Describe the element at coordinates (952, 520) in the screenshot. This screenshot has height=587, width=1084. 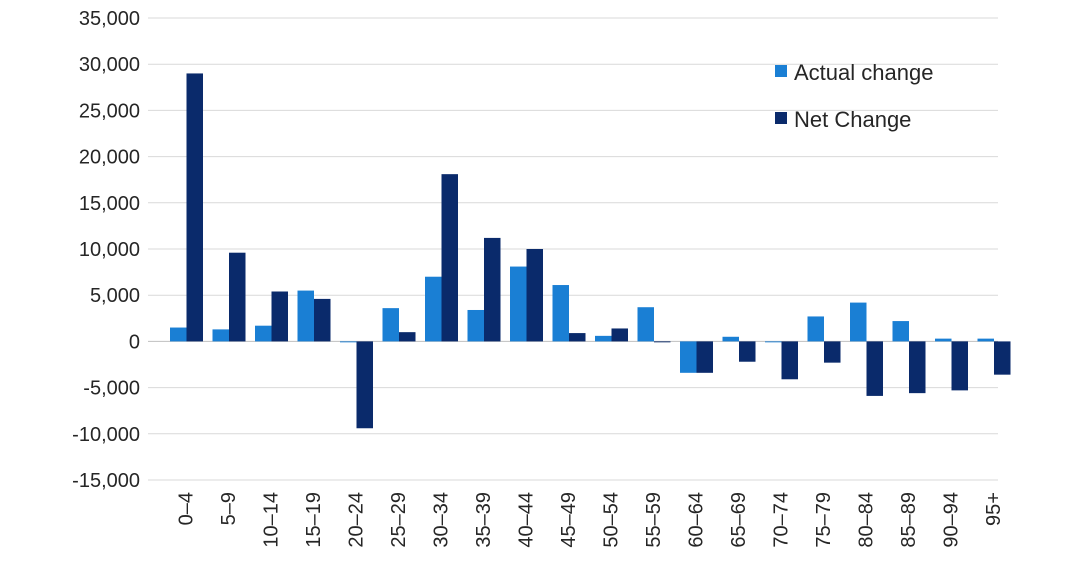
I see `x-tick-label: 90–94` at that location.